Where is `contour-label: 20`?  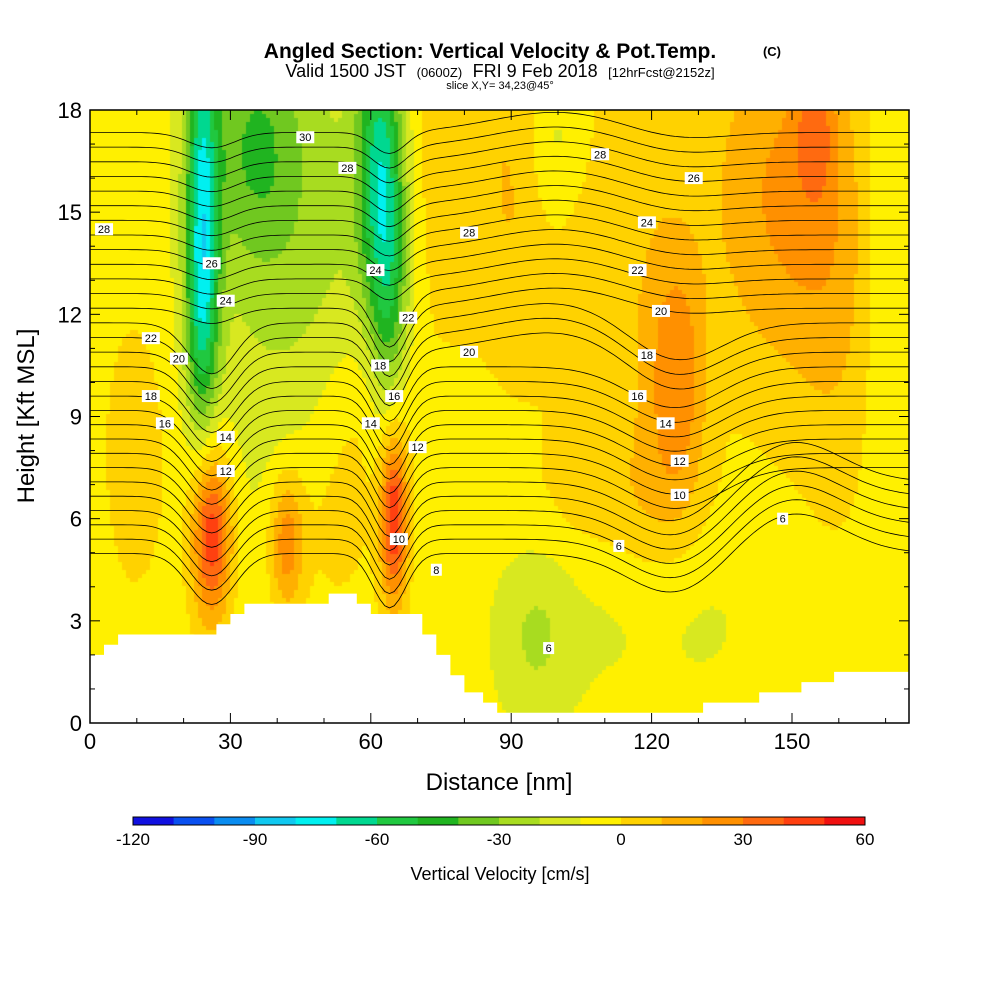 contour-label: 20 is located at coordinates (469, 352).